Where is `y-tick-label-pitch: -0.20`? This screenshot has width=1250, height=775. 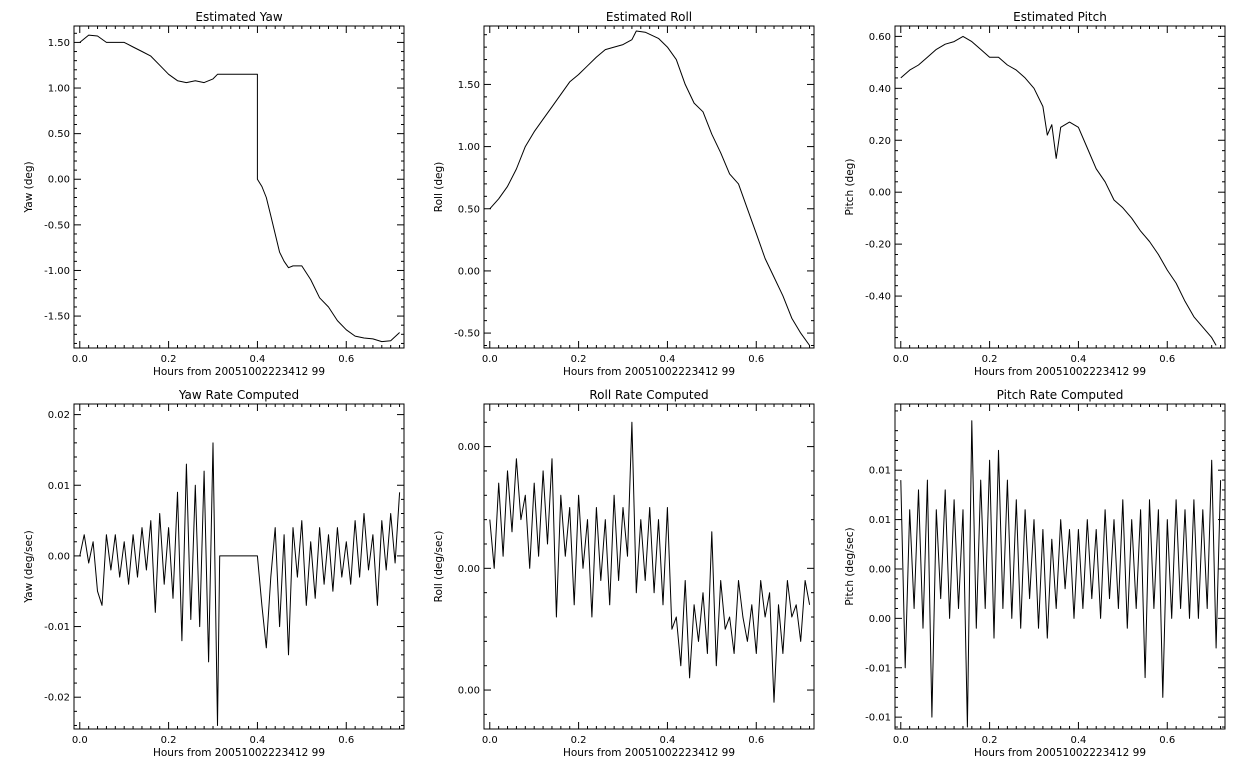 y-tick-label-pitch: -0.20 is located at coordinates (878, 245).